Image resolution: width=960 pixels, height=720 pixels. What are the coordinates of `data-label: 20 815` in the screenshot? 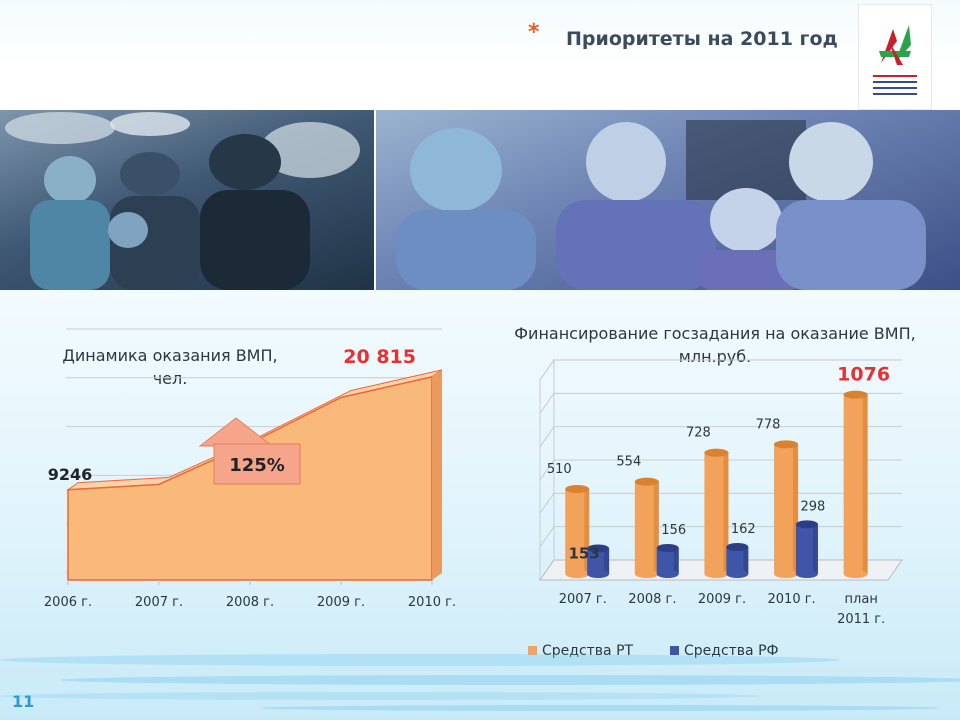 It's located at (379, 357).